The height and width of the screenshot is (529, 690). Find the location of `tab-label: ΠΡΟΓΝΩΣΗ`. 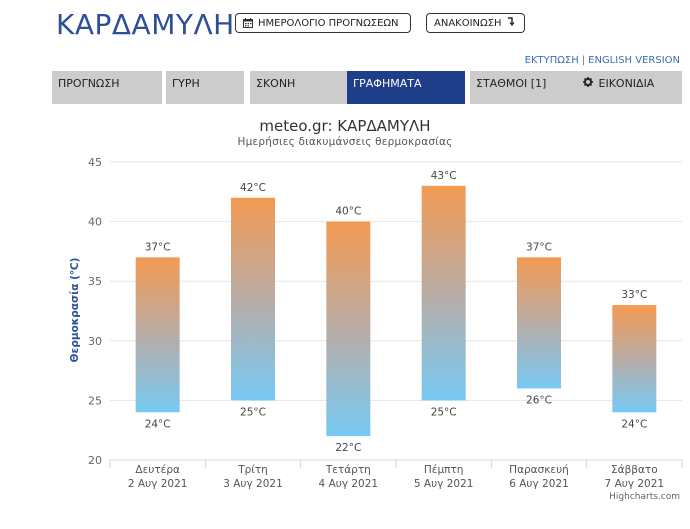

tab-label: ΠΡΟΓΝΩΣΗ is located at coordinates (89, 83).